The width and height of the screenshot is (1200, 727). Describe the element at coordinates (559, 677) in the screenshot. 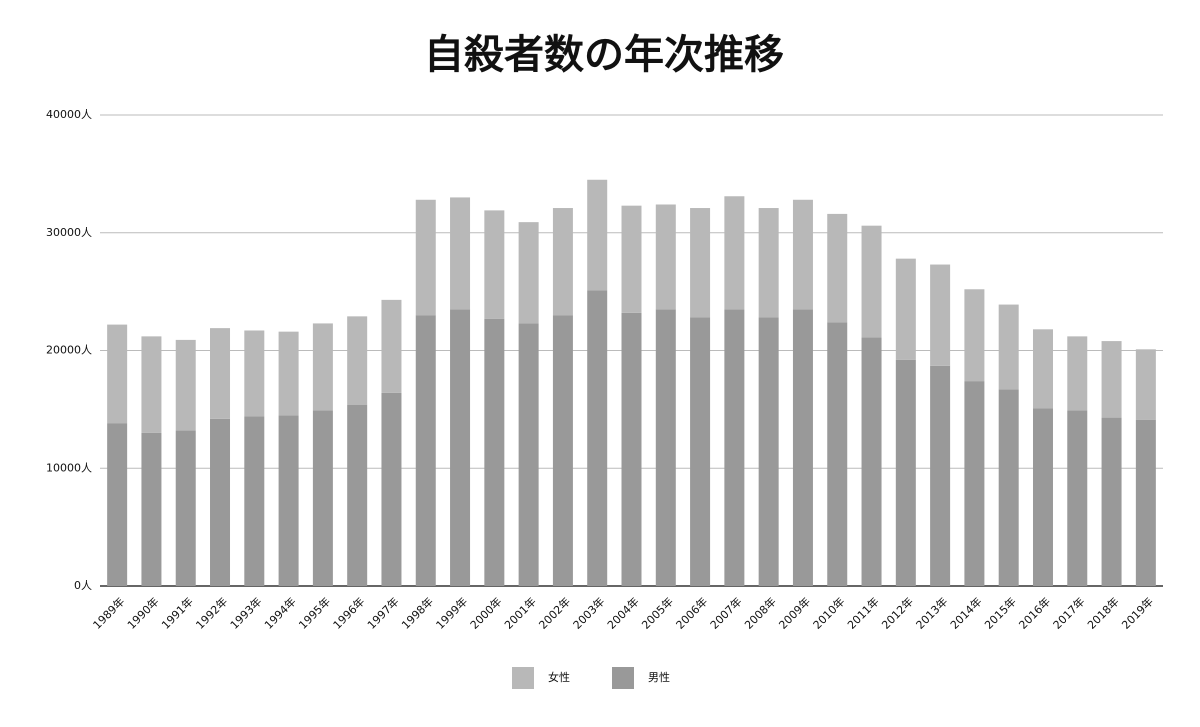

I see `legend-label: 女性` at that location.